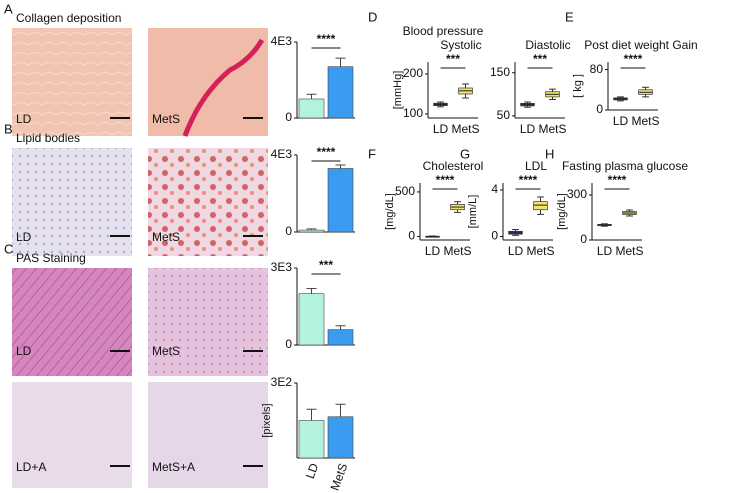 This screenshot has height=493, width=740. I want to click on y-tick-label: 3E3, so click(282, 267).